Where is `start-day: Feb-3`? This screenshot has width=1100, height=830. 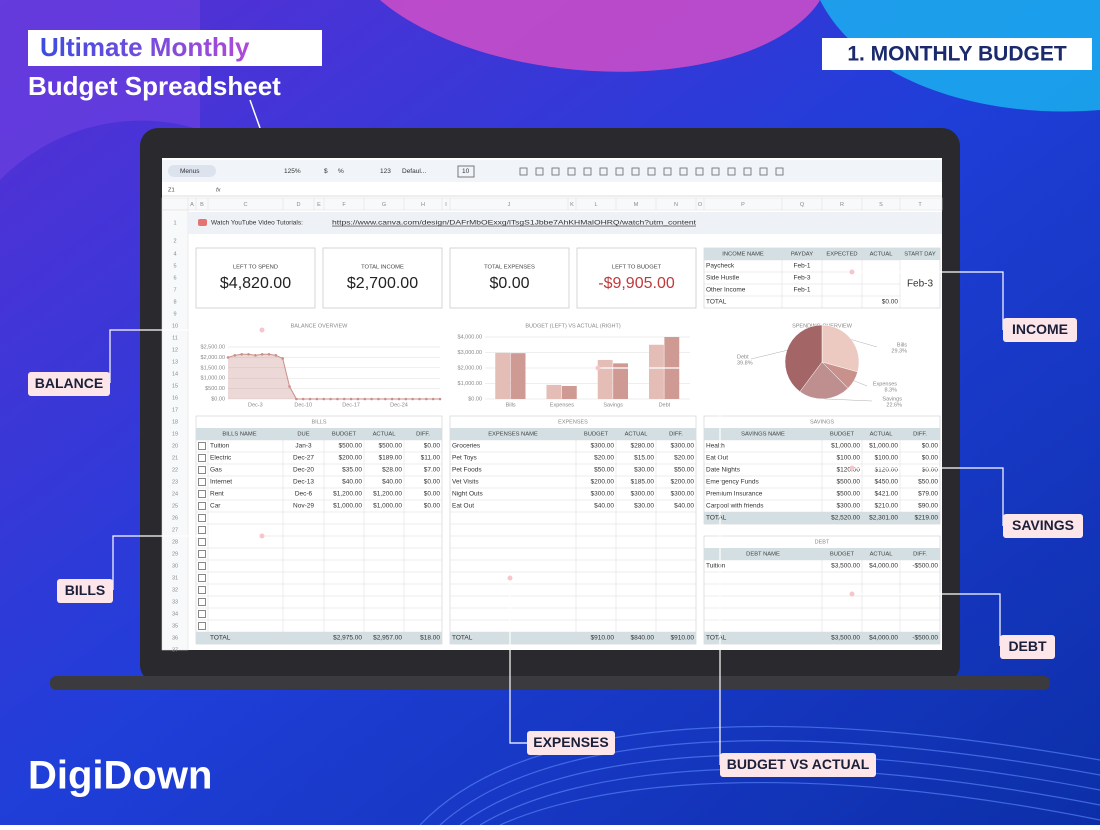 start-day: Feb-3 is located at coordinates (920, 284).